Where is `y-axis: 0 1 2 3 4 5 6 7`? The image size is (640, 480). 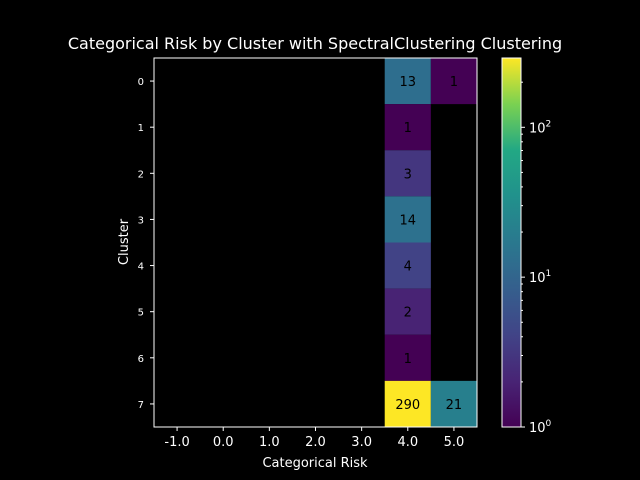 y-axis: 0 1 2 3 4 5 6 7 is located at coordinates (146, 244).